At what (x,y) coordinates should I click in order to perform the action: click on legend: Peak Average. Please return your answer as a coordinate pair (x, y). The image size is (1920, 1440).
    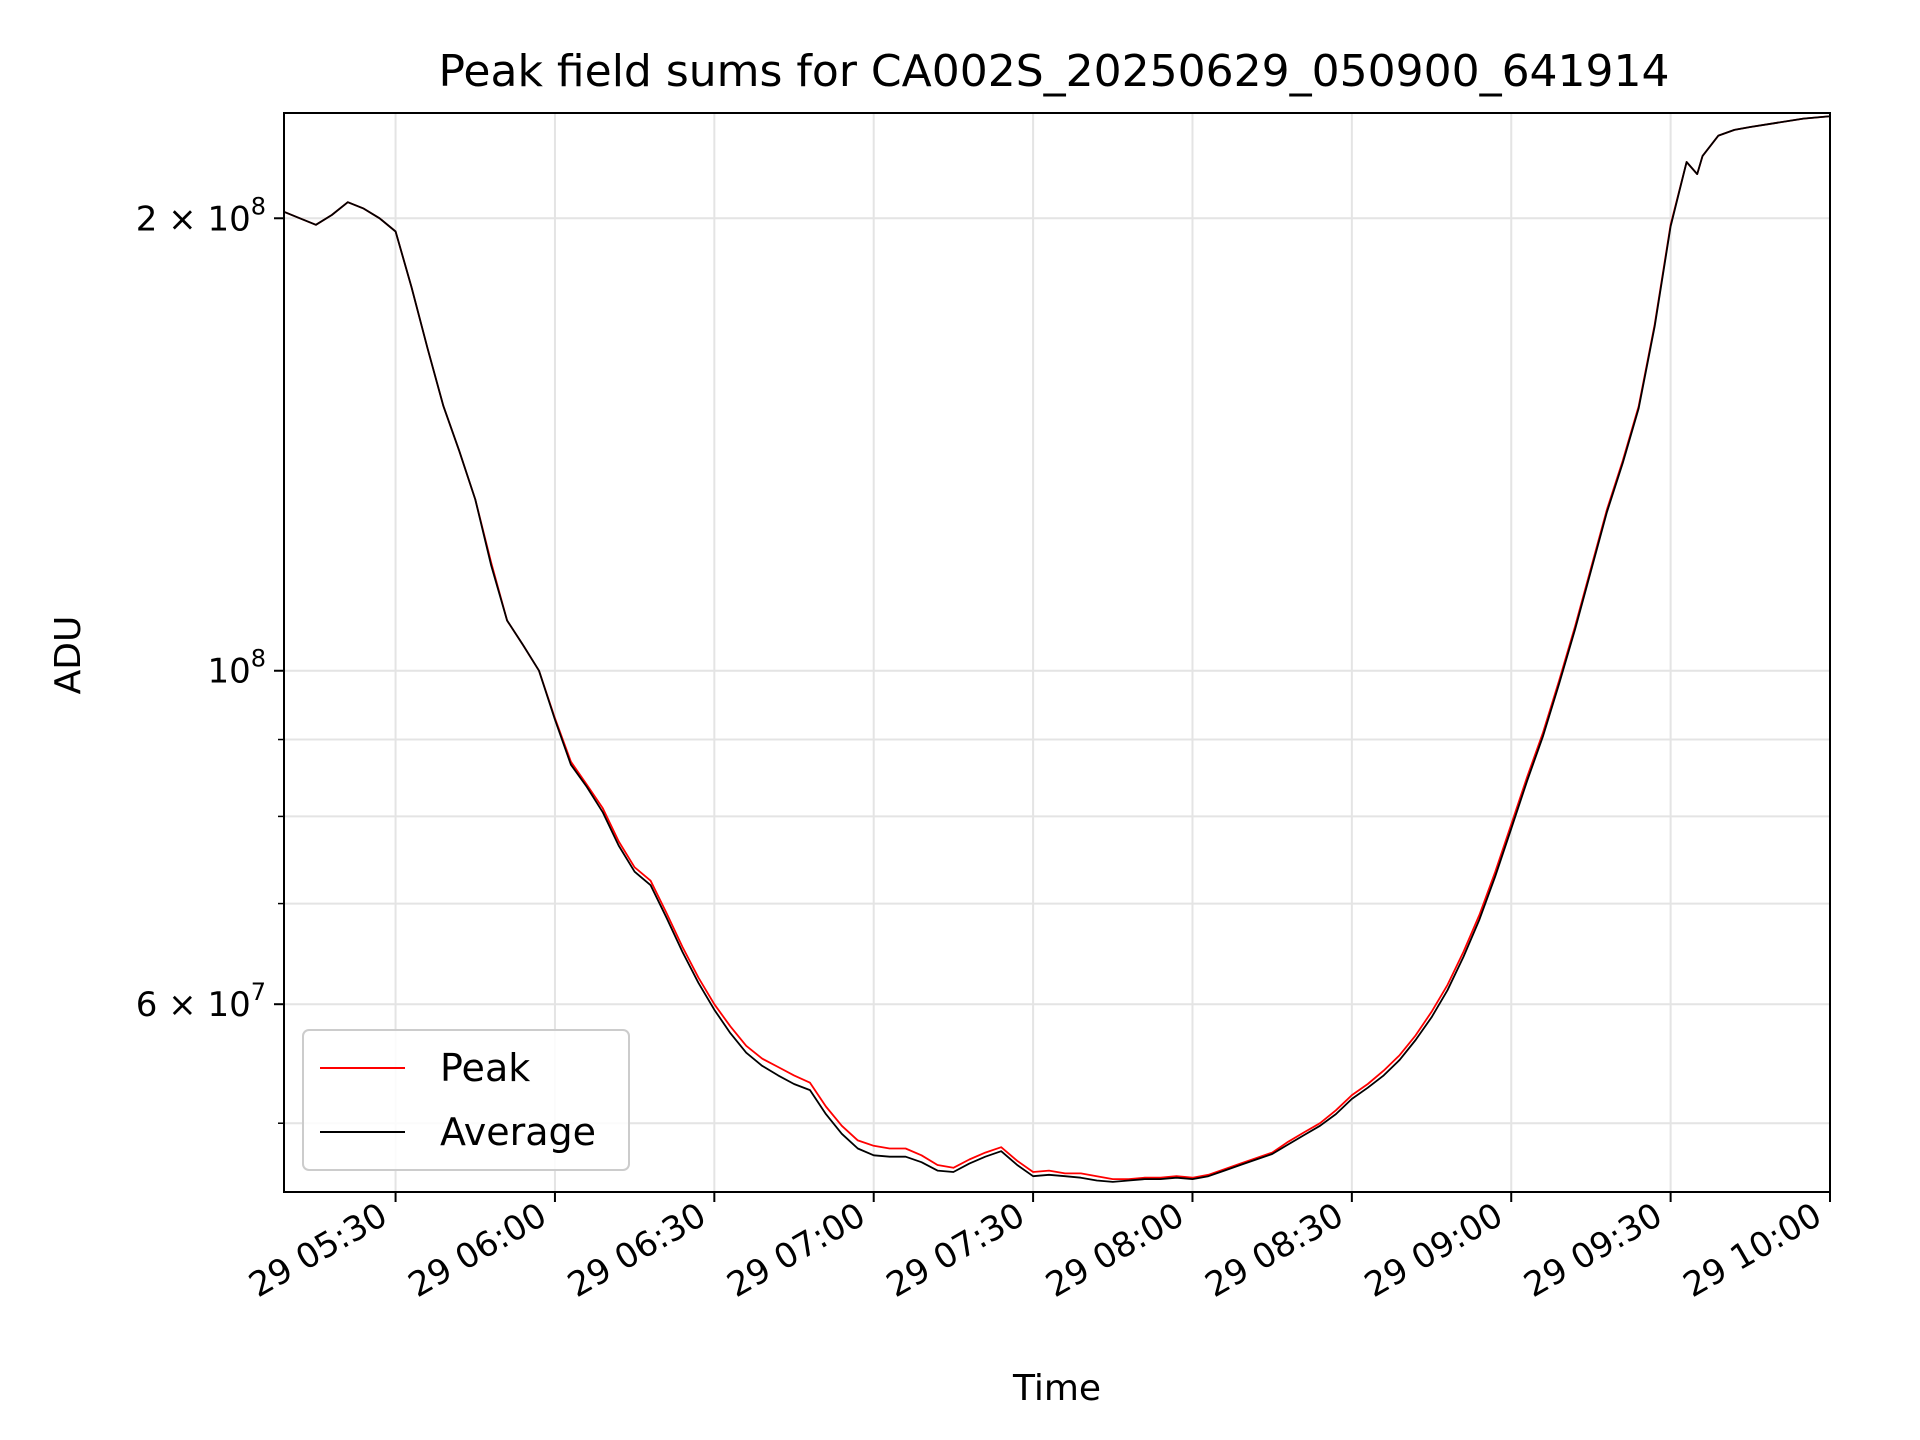
    Looking at the image, I should click on (466, 1100).